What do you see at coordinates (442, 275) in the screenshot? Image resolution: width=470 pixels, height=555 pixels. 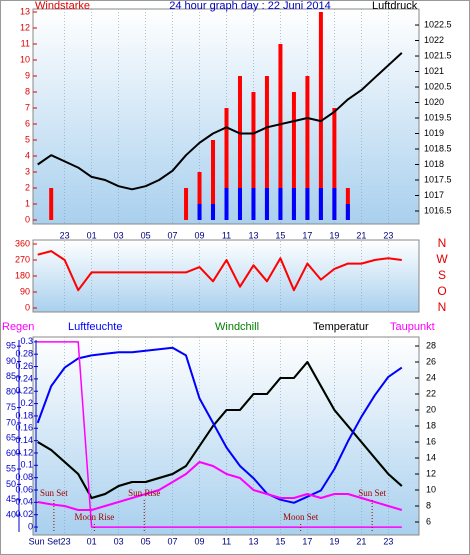 I see `y-tick-label: S` at bounding box center [442, 275].